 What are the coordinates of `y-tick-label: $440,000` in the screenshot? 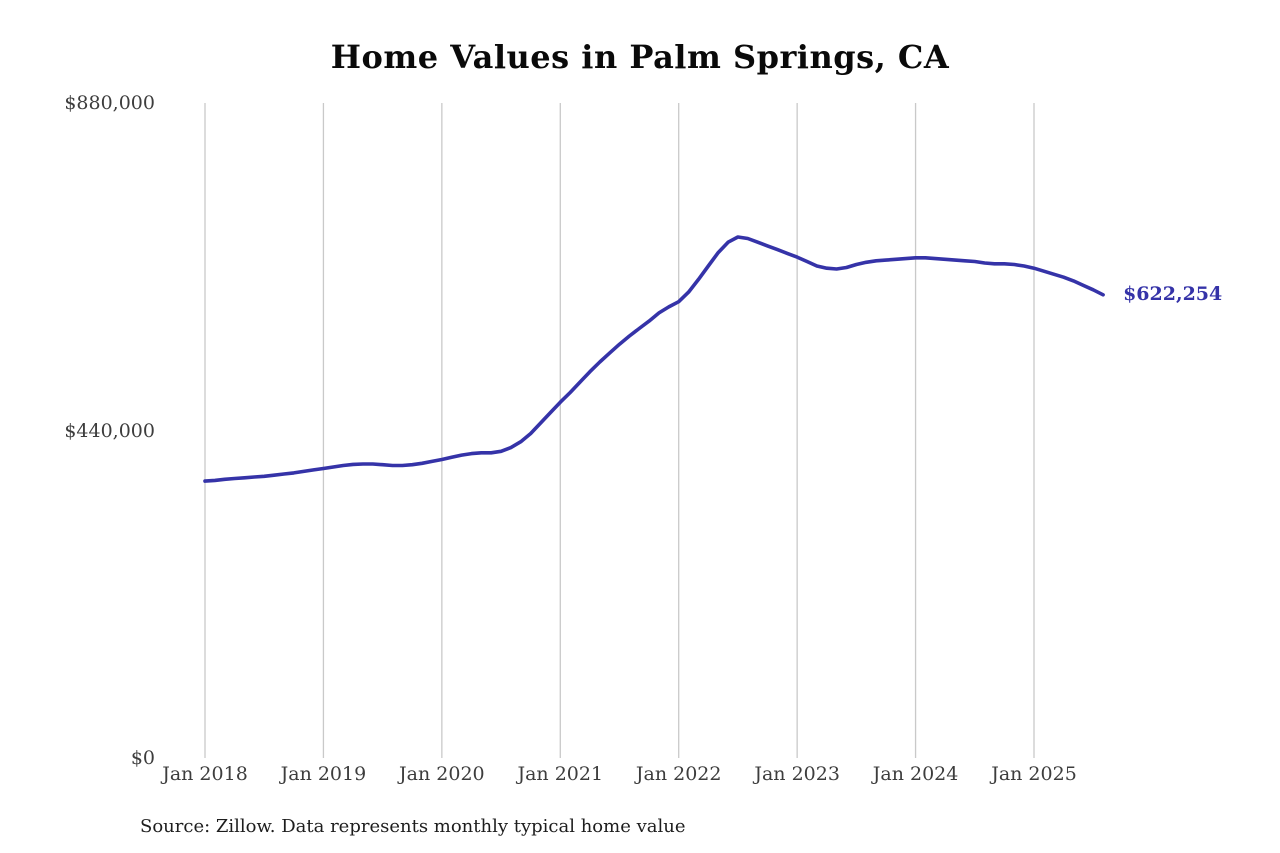 It's located at (109, 430).